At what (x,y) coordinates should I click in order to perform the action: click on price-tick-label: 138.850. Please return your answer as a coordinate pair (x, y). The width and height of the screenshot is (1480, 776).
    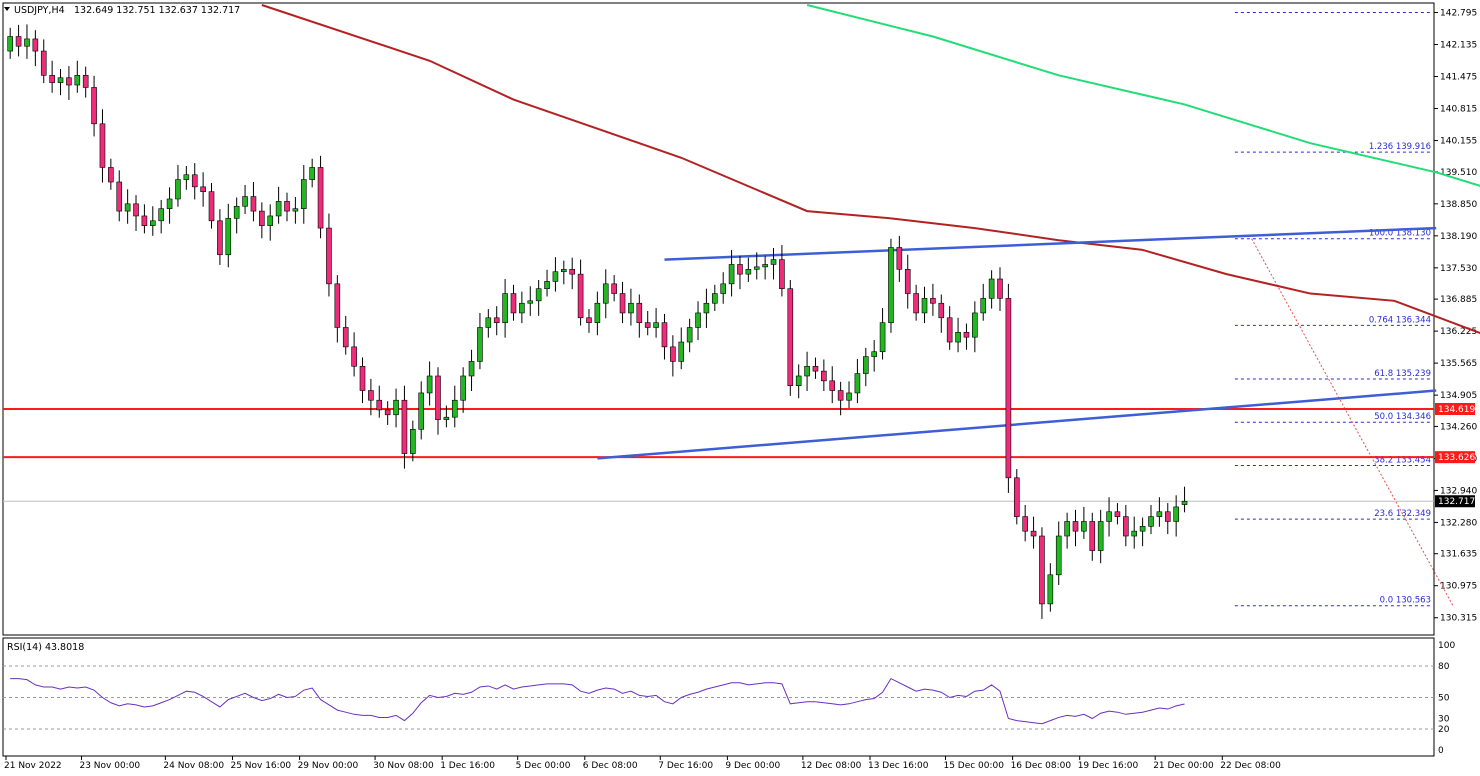
    Looking at the image, I should click on (1458, 205).